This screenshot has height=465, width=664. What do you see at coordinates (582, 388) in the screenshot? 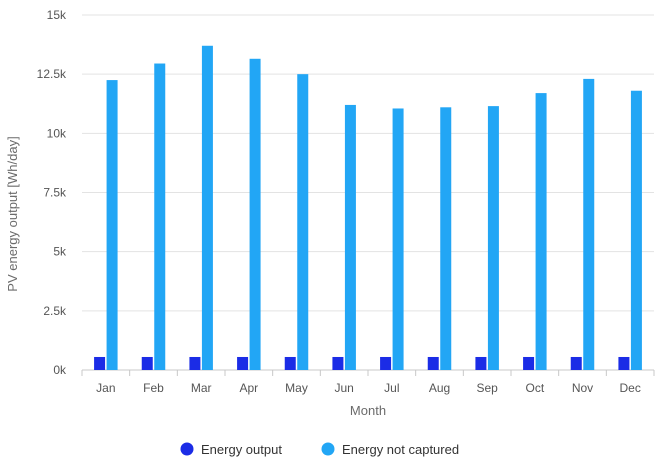
I see `x-tick-label: Nov` at bounding box center [582, 388].